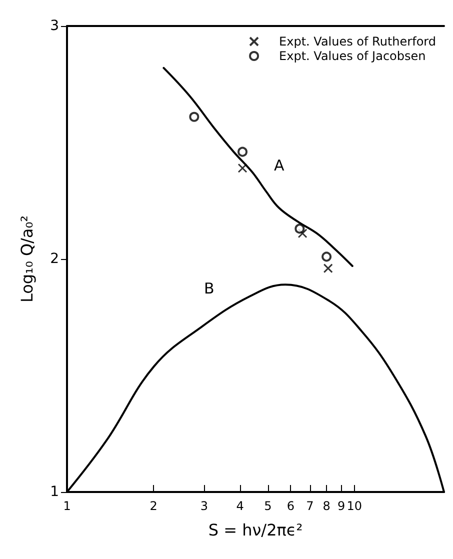 Image resolution: width=453 pixels, height=559 pixels. Describe the element at coordinates (54, 259) in the screenshot. I see `y-tick-label: 2` at that location.